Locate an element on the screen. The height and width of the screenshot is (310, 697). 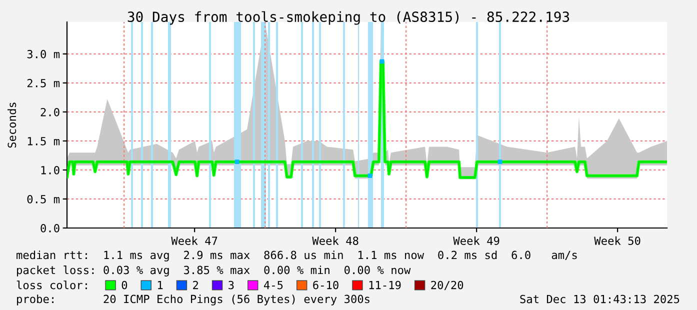
text: median rtt: 1.1 ms avg 2.9 ms max 866.8 us min 1.1 ms now 0.2 ms sd 6.0 am/s is located at coordinates (296, 256).